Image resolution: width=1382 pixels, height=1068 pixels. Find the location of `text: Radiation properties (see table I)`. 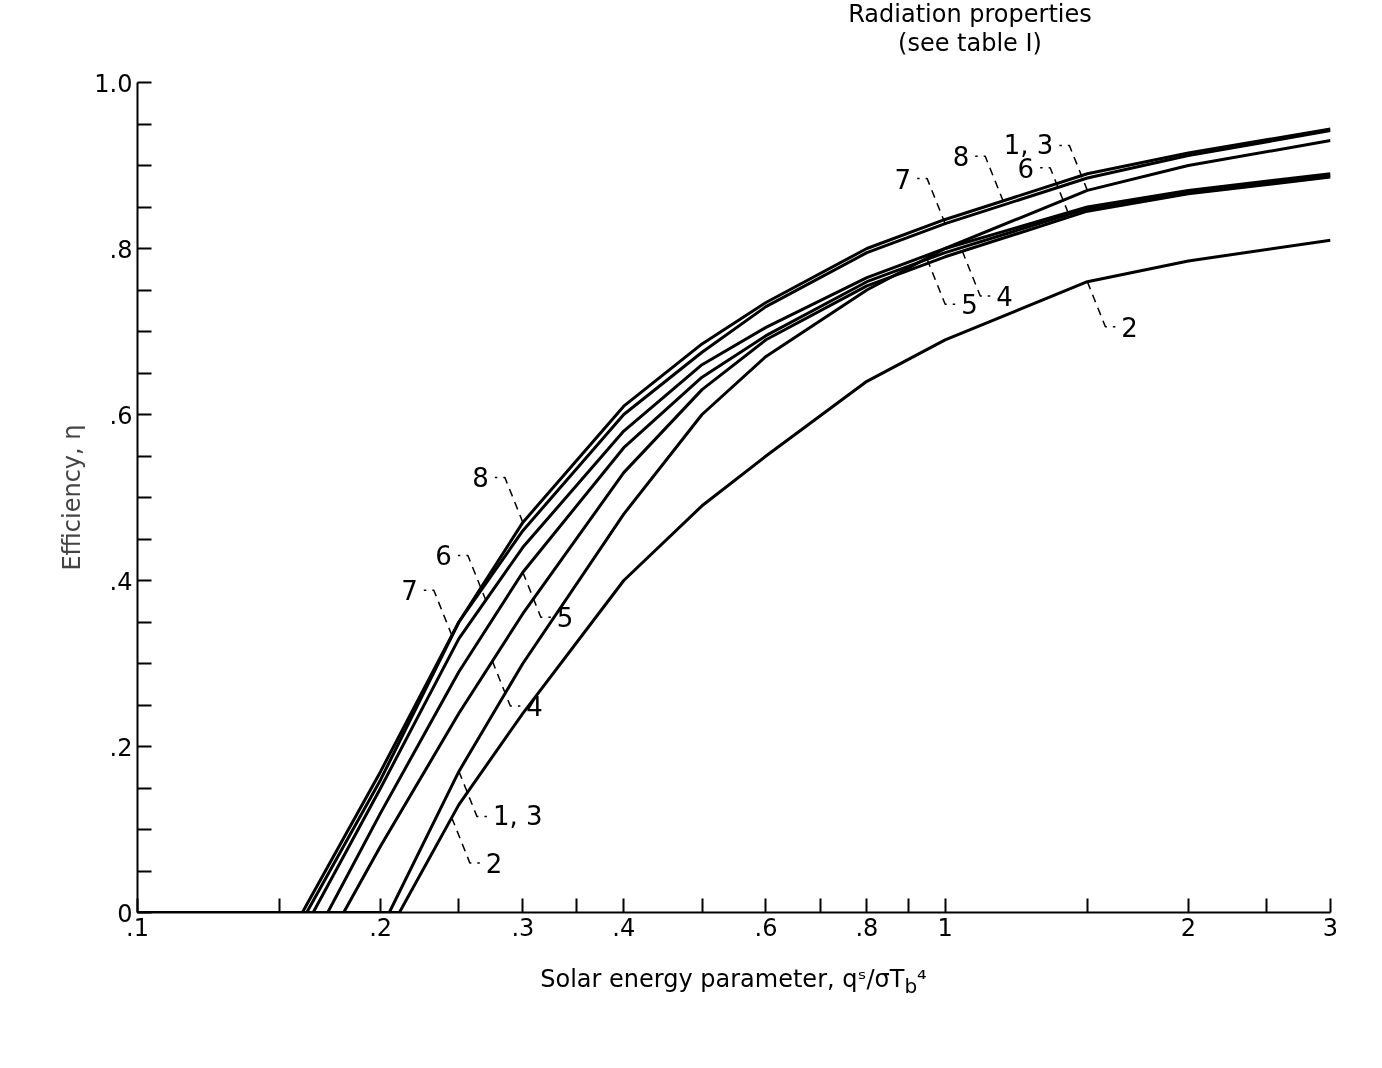

text: Radiation properties (see table I) is located at coordinates (970, 29).